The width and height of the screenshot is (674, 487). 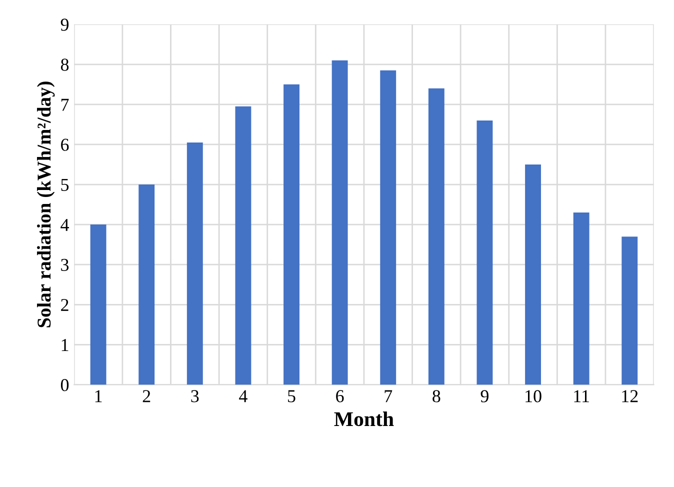 I want to click on y-axis-title: Solar radiation (kWh/m²/day), so click(x=46, y=205).